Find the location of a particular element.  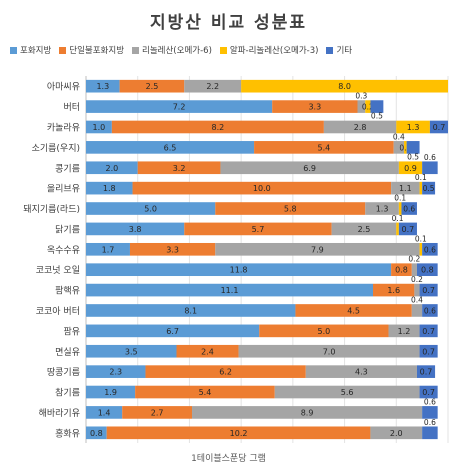

category-label: 해바라기유 is located at coordinates (59, 413).